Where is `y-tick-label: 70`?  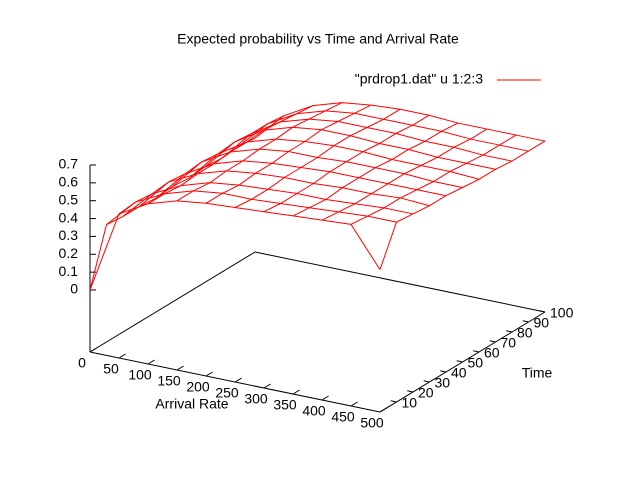 y-tick-label: 70 is located at coordinates (509, 343).